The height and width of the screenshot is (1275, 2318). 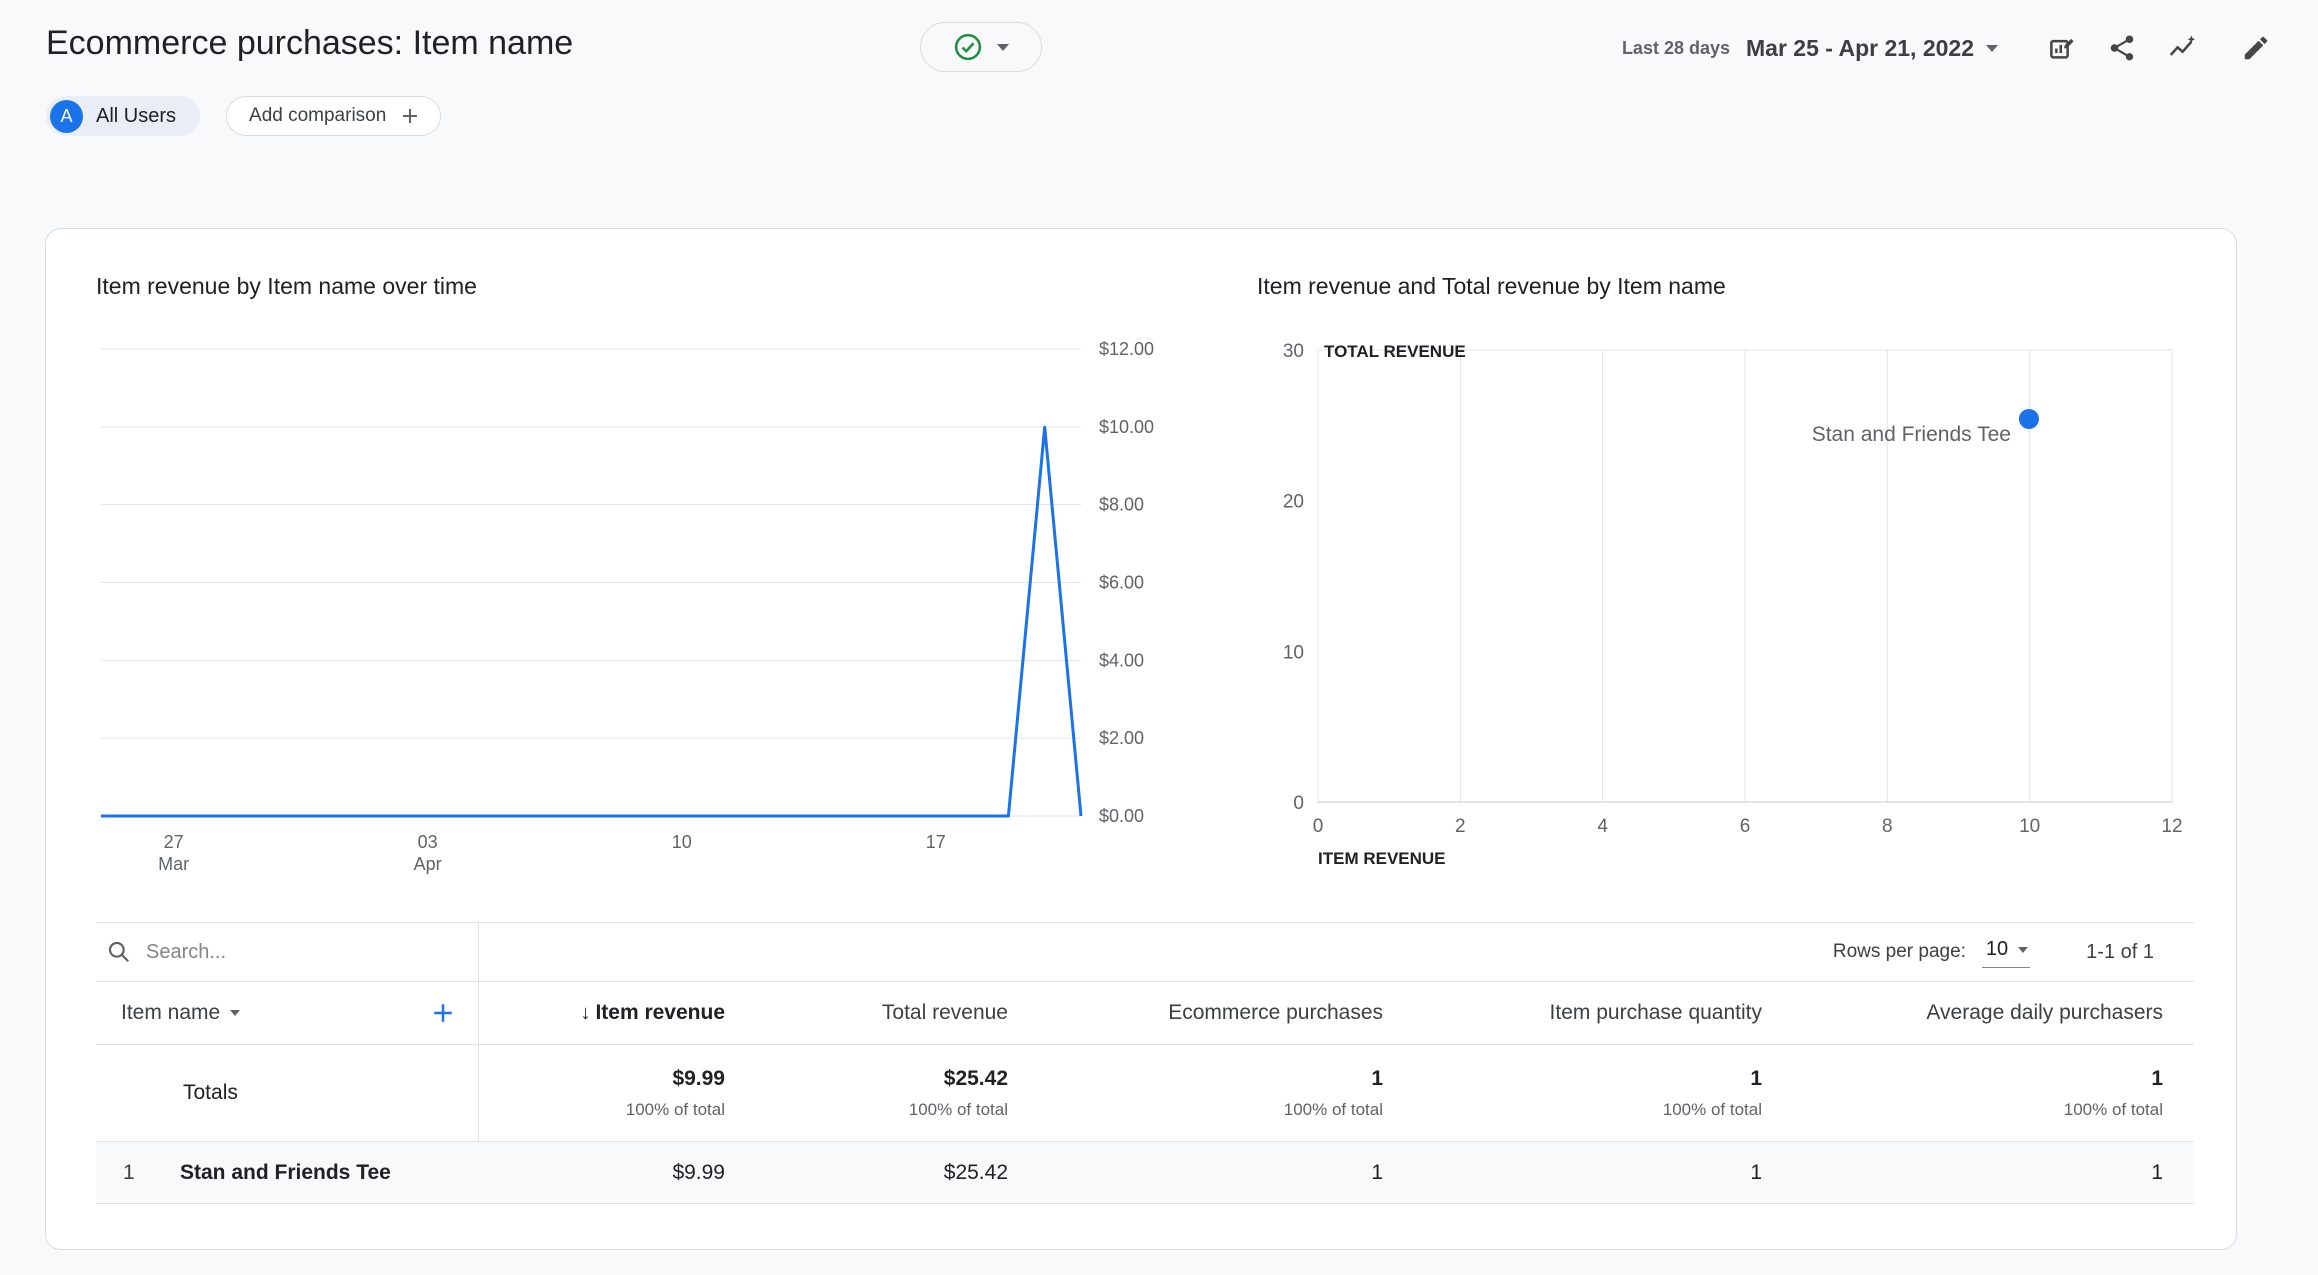 I want to click on svg-text: 27, so click(x=174, y=842).